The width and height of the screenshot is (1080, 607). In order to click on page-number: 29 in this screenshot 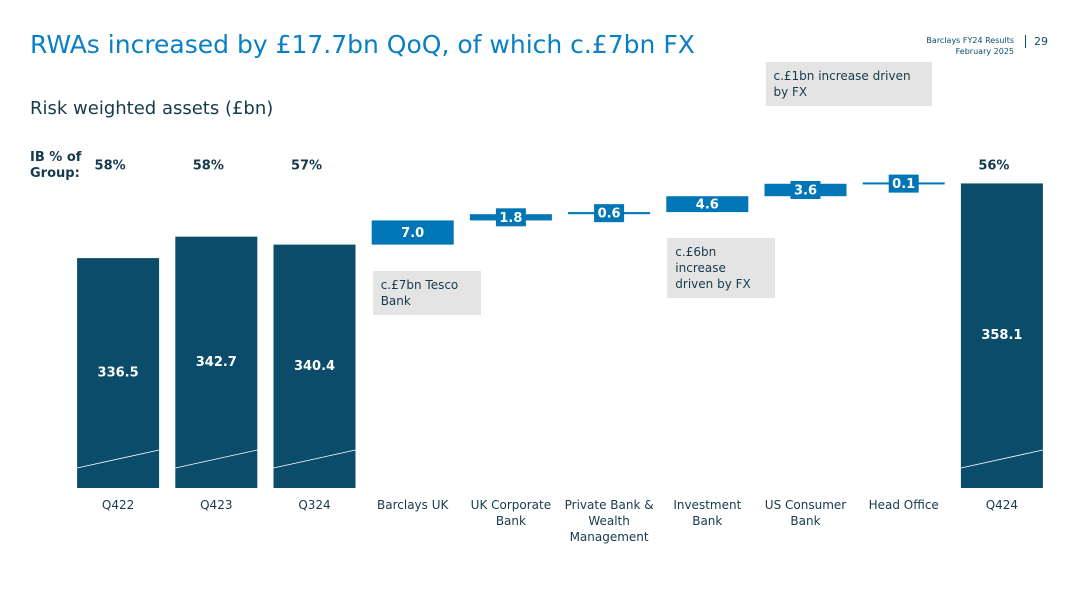, I will do `click(1036, 41)`.